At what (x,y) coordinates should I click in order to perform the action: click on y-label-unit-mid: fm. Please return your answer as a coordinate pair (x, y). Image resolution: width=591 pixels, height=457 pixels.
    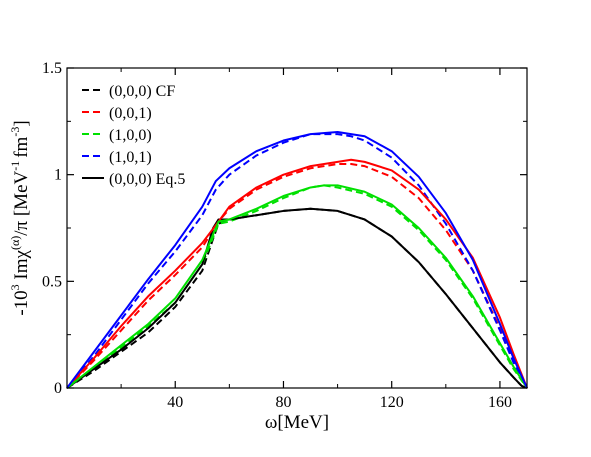
    Looking at the image, I should click on (21, 146).